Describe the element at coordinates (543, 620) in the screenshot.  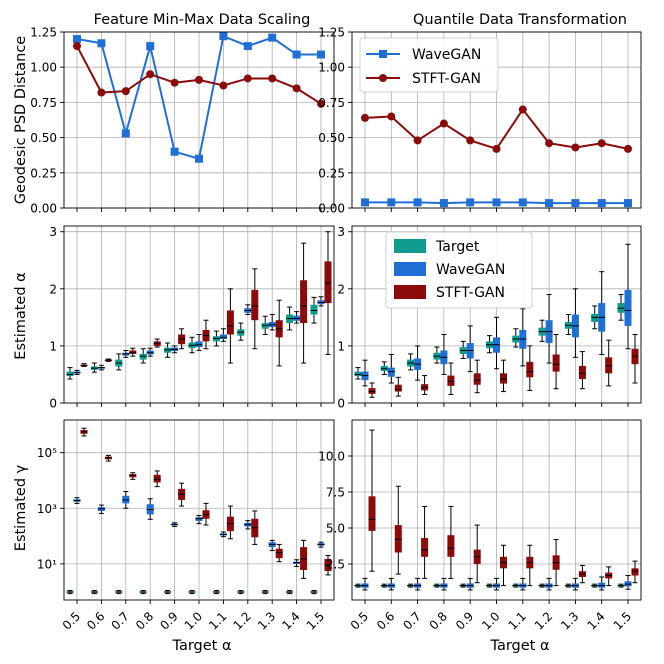
I see `xtick-label: 1.2` at that location.